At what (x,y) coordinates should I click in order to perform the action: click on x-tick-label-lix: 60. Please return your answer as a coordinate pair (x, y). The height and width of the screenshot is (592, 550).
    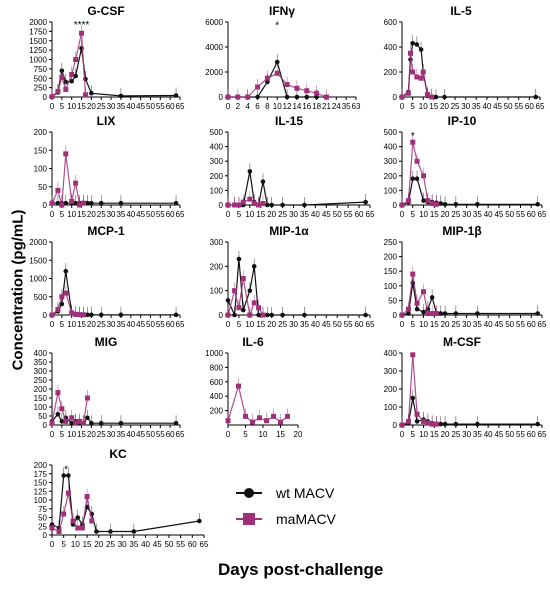
    Looking at the image, I should click on (170, 214).